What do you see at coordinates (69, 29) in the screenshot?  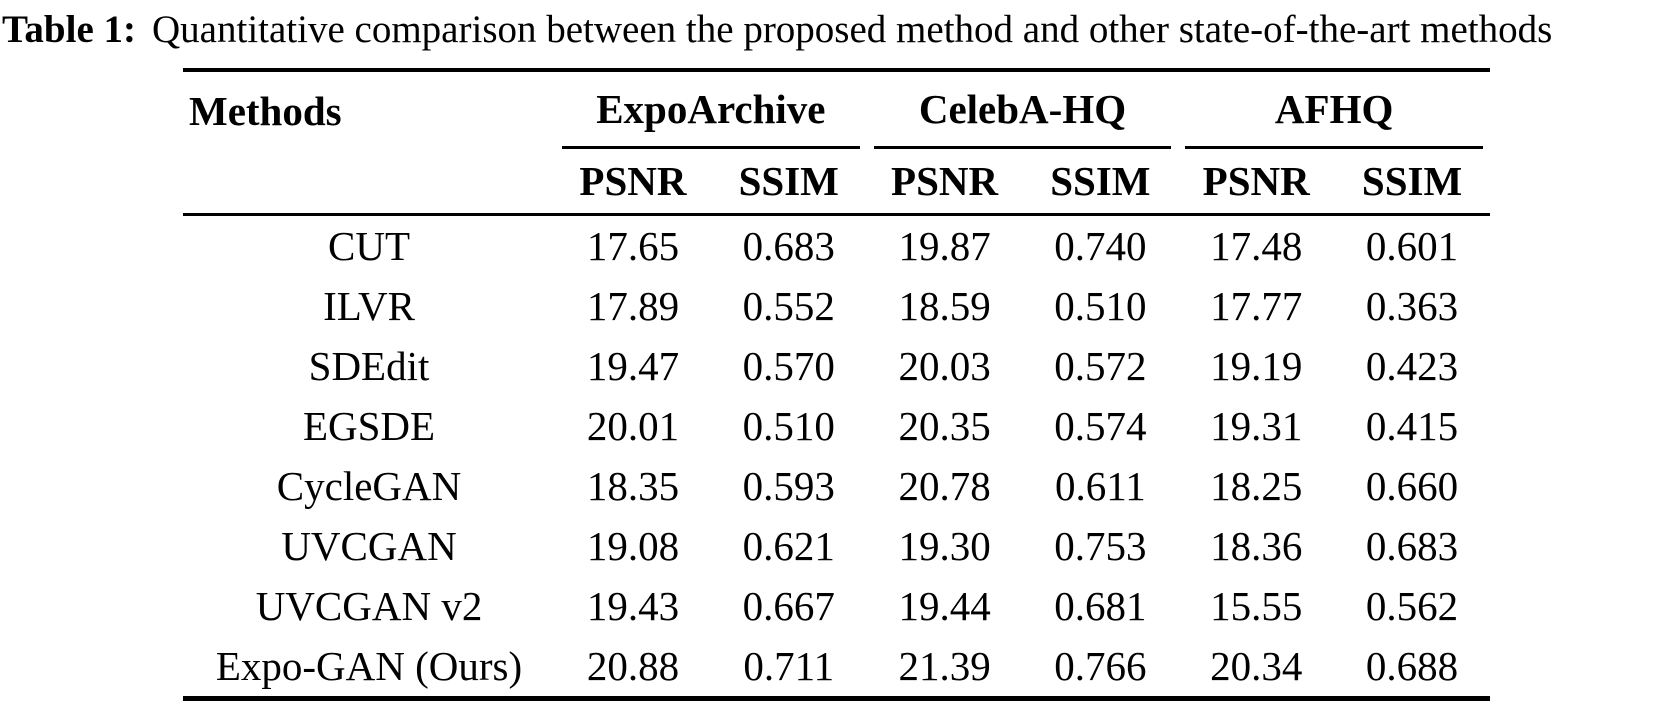 I see `table-caption-label: Table 1:` at bounding box center [69, 29].